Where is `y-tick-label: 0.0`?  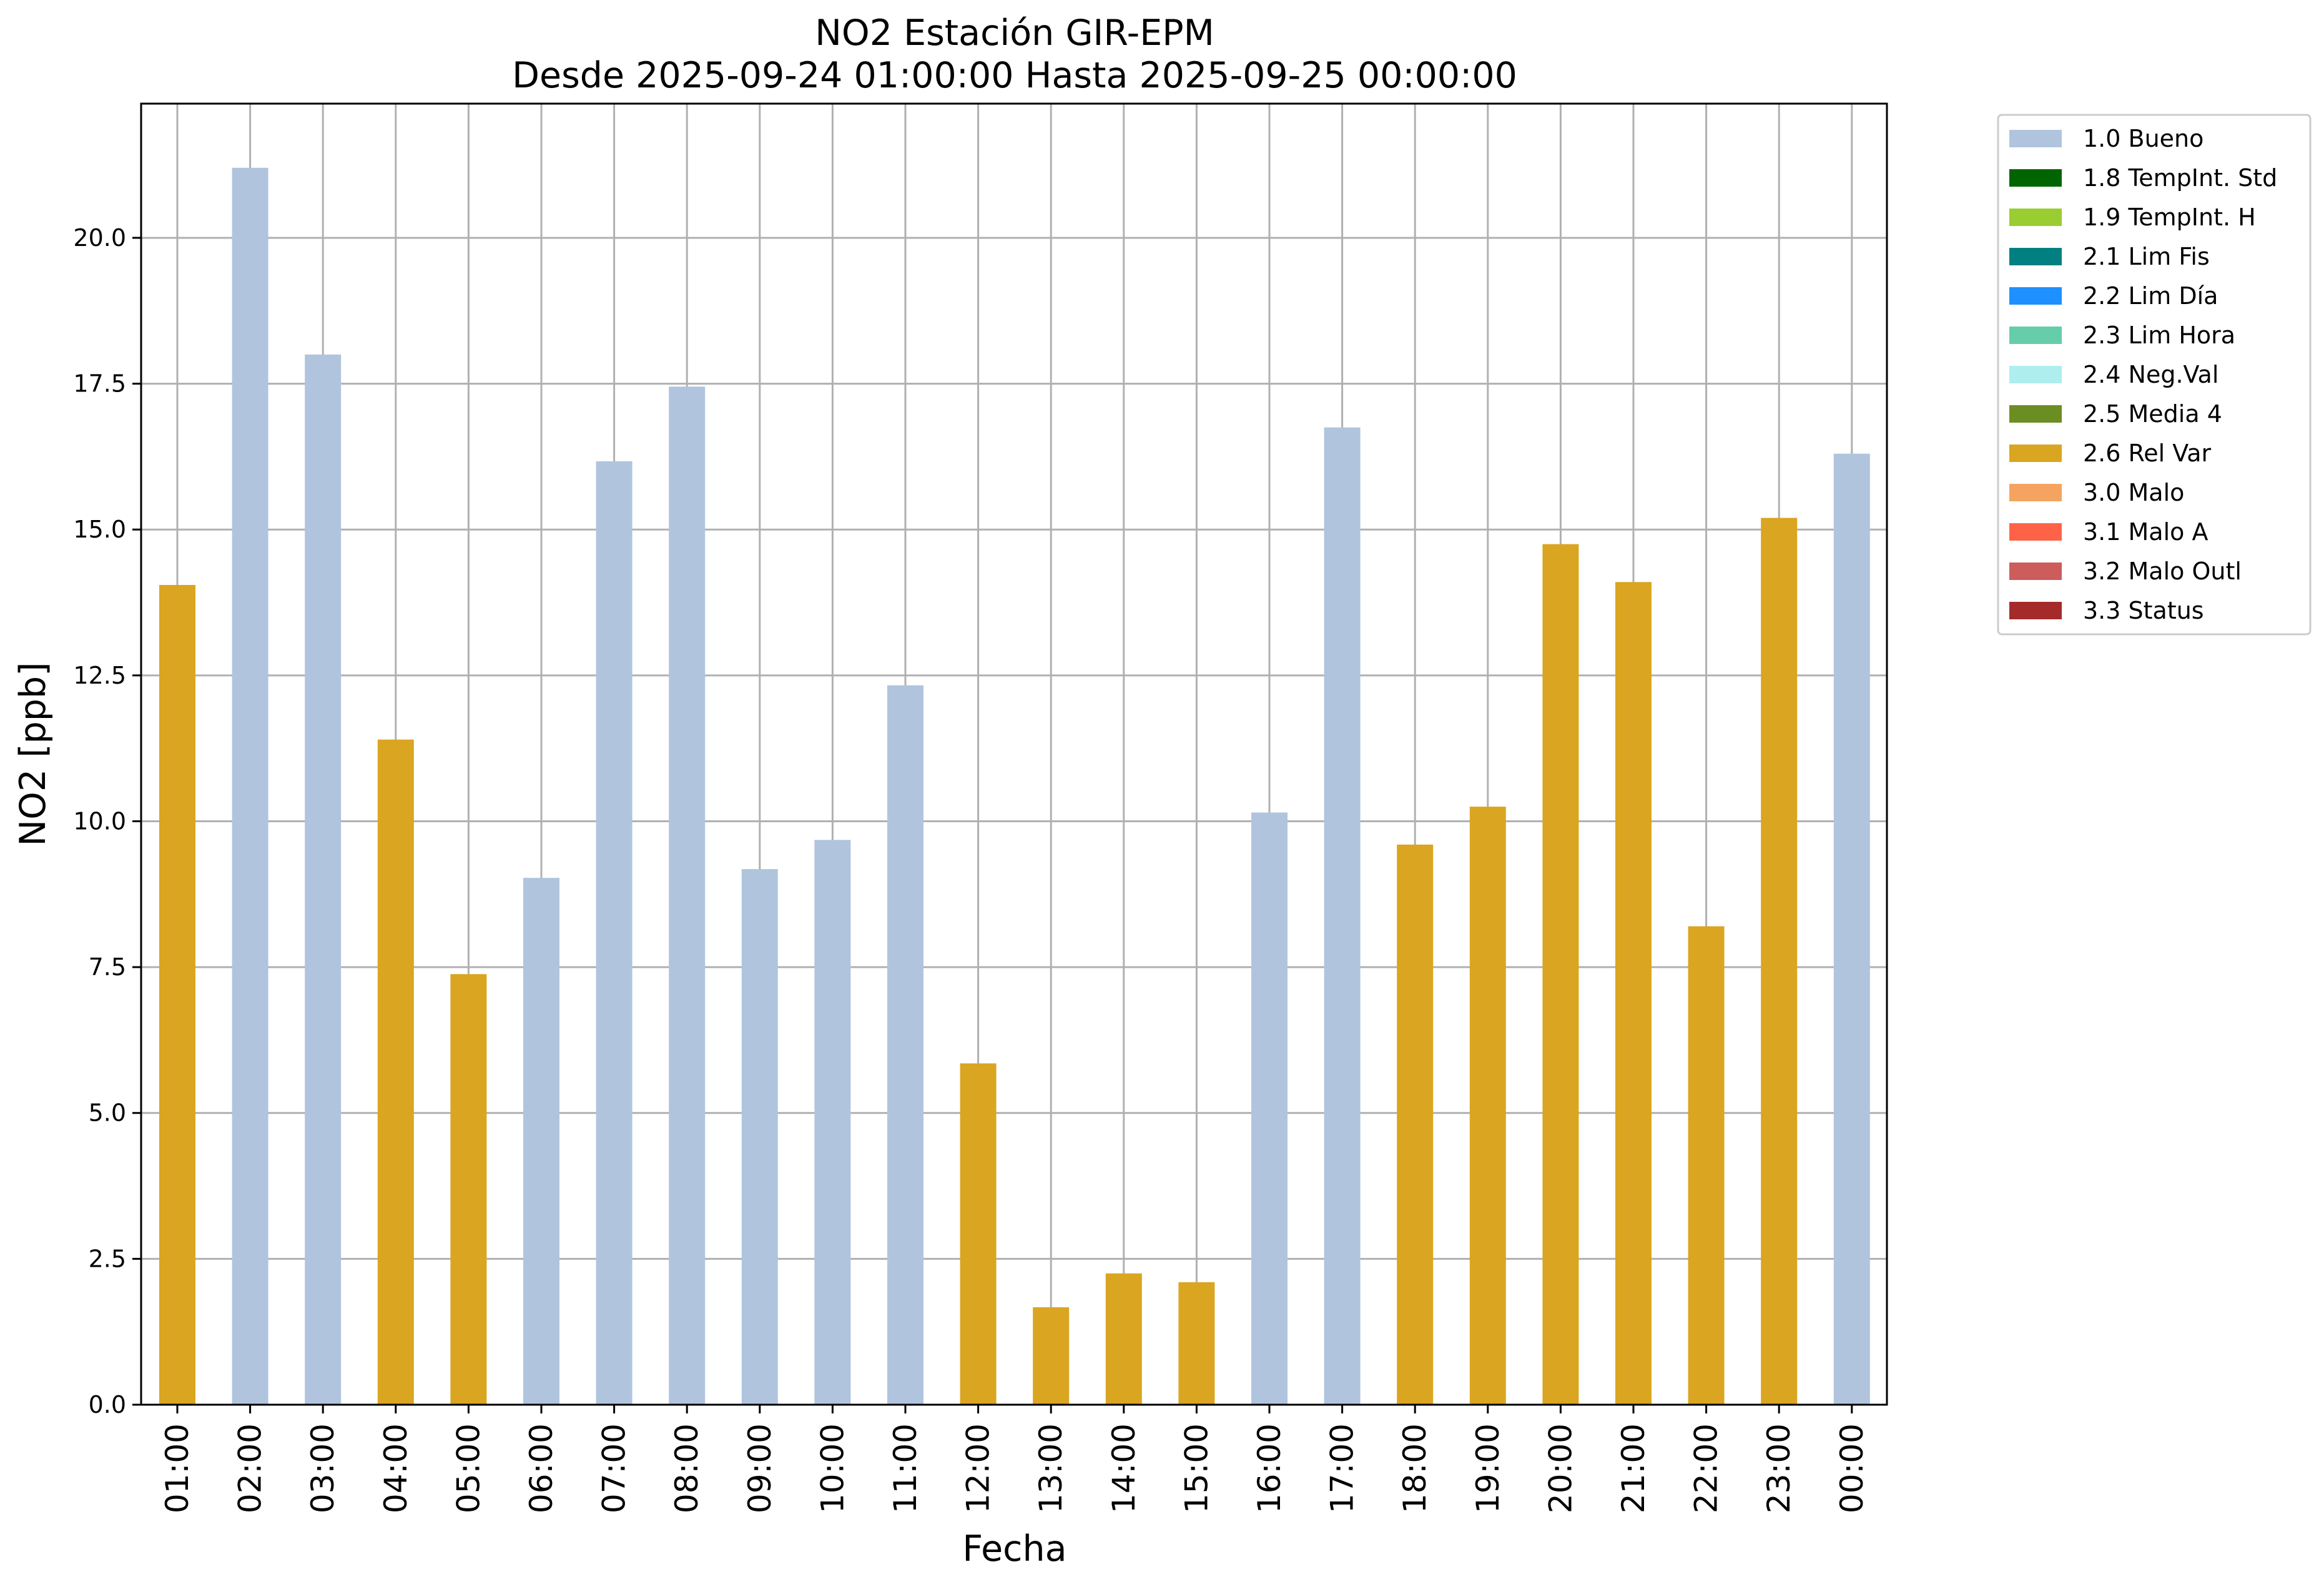 y-tick-label: 0.0 is located at coordinates (107, 1404).